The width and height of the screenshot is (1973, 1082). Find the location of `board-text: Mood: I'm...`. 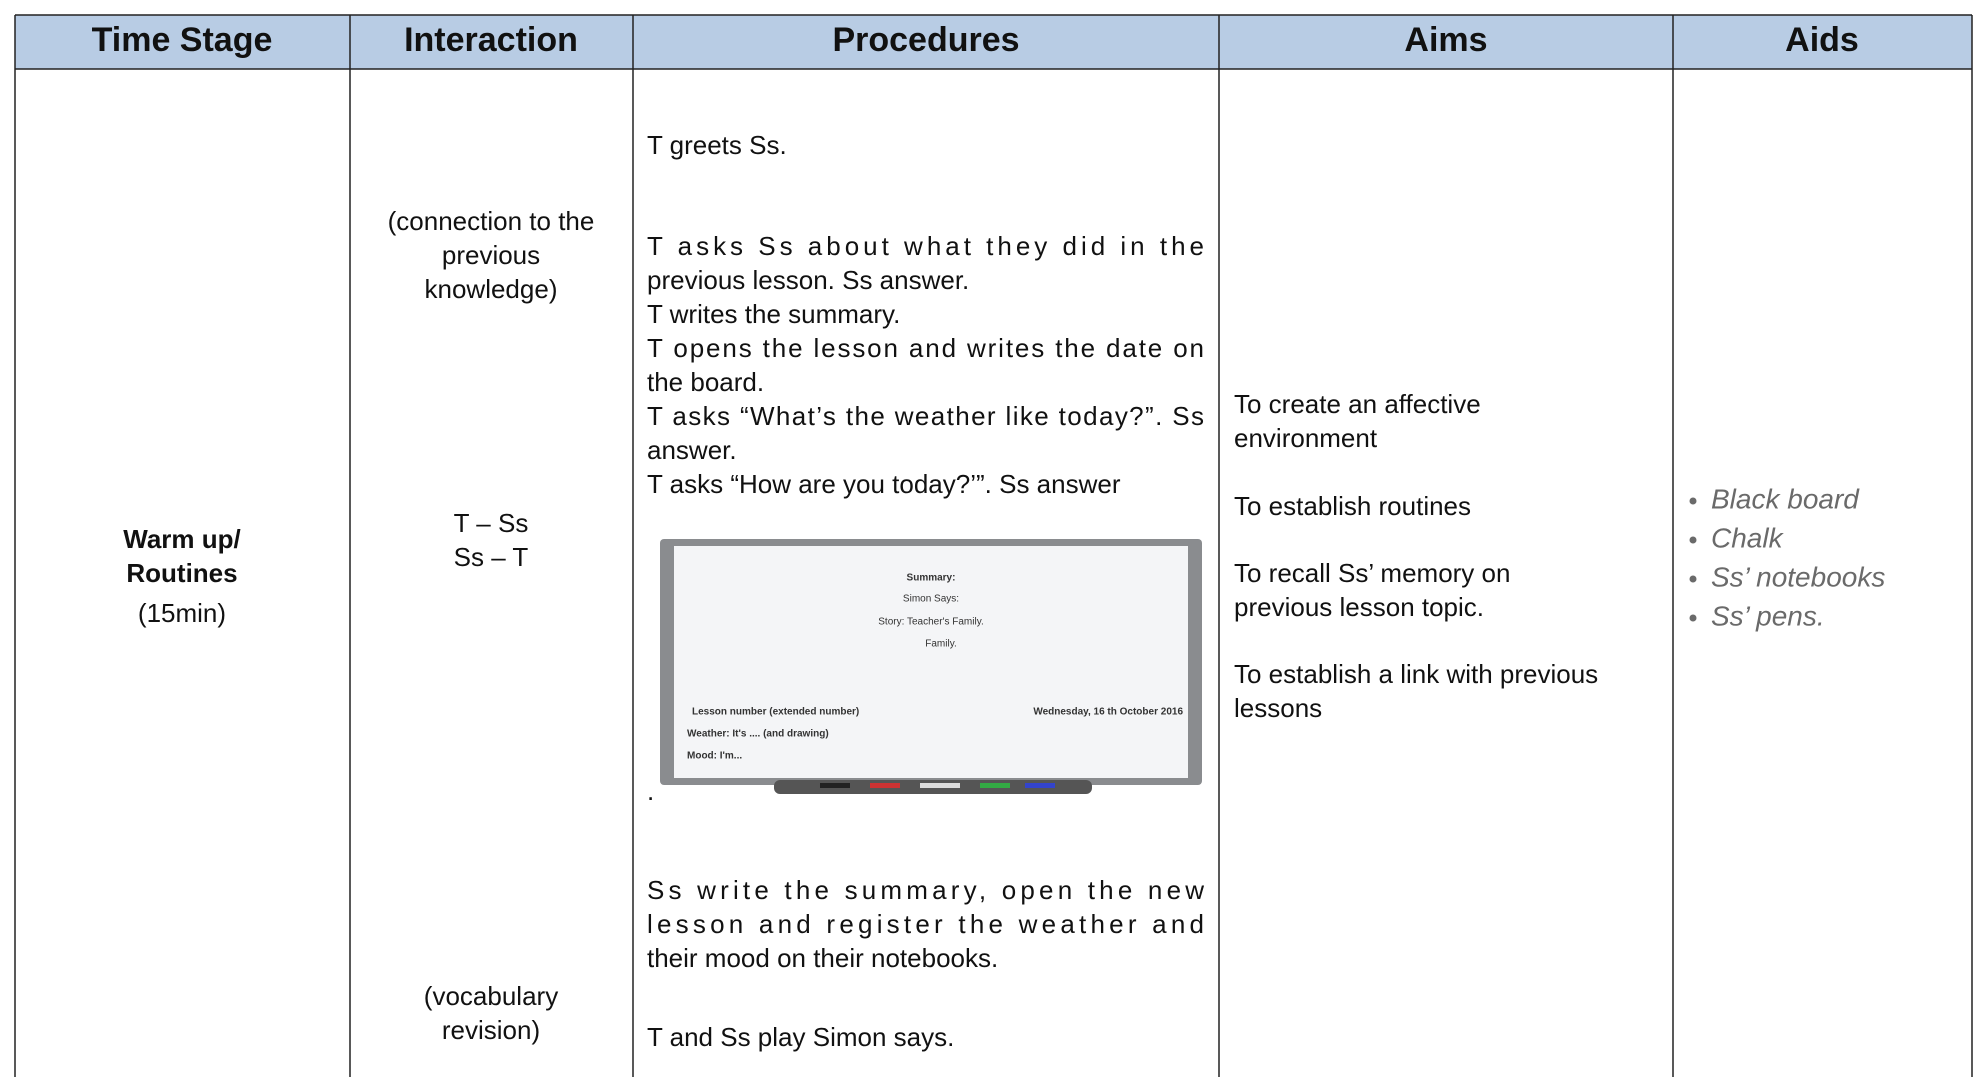

board-text: Mood: I'm... is located at coordinates (714, 756).